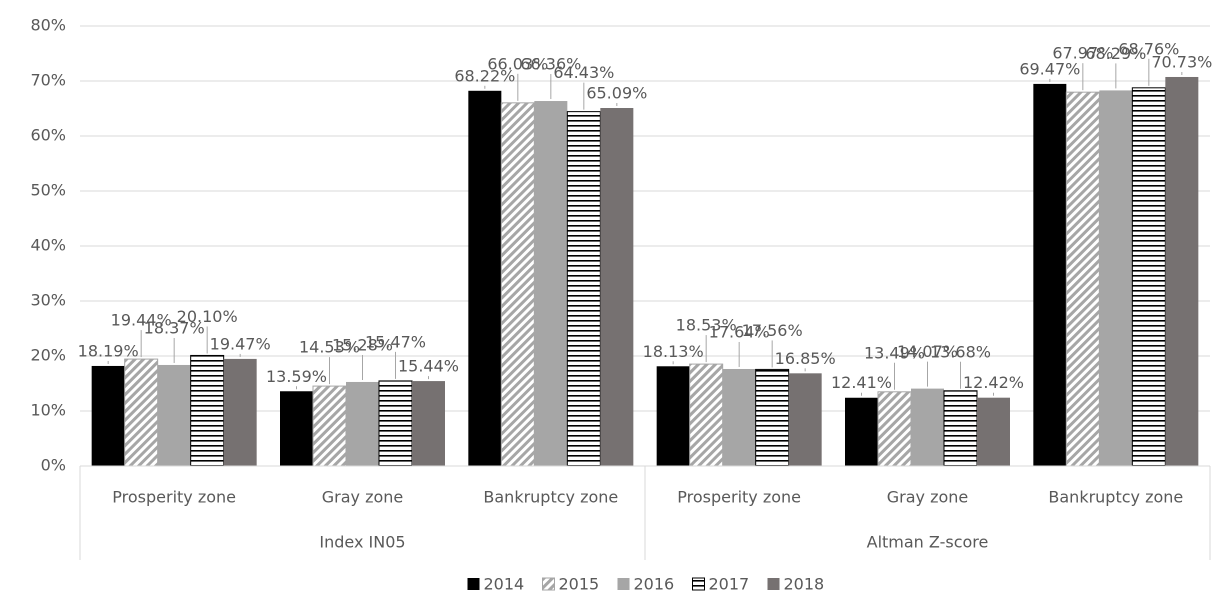  Describe the element at coordinates (654, 584) in the screenshot. I see `legend-label: 2016` at that location.